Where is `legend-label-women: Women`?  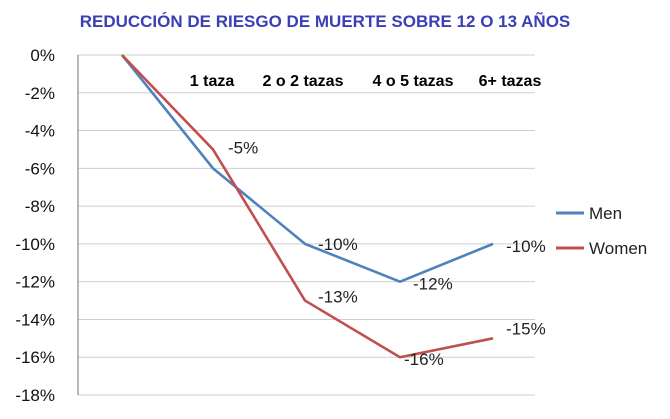
legend-label-women: Women is located at coordinates (618, 248).